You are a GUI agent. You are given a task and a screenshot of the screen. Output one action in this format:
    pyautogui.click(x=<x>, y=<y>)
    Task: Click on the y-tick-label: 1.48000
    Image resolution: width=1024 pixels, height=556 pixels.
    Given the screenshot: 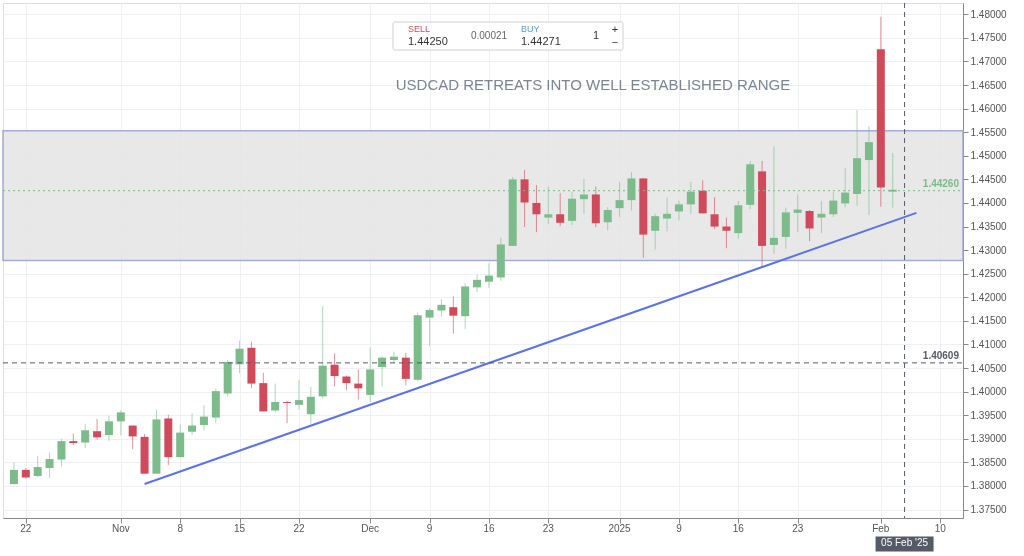 What is the action you would take?
    pyautogui.click(x=989, y=14)
    